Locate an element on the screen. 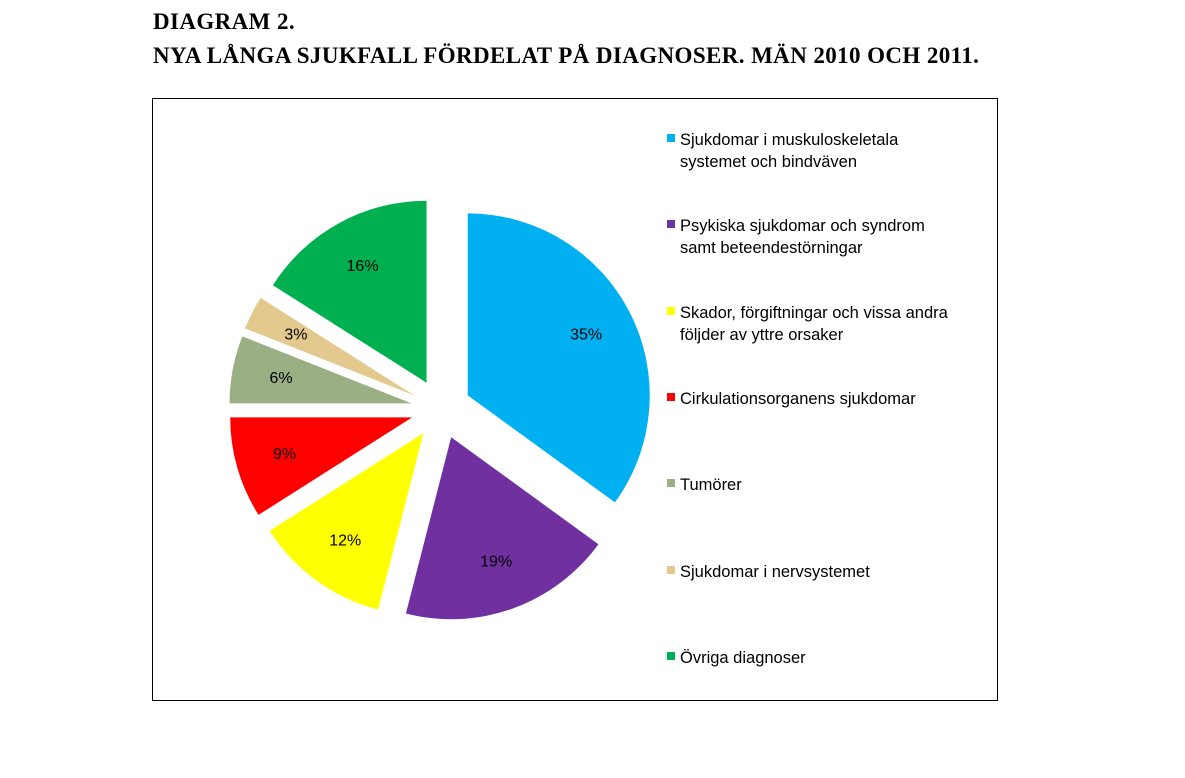 The width and height of the screenshot is (1185, 778). data-label-sjukdomar-i-muskuloskeletala: 35% is located at coordinates (586, 335).